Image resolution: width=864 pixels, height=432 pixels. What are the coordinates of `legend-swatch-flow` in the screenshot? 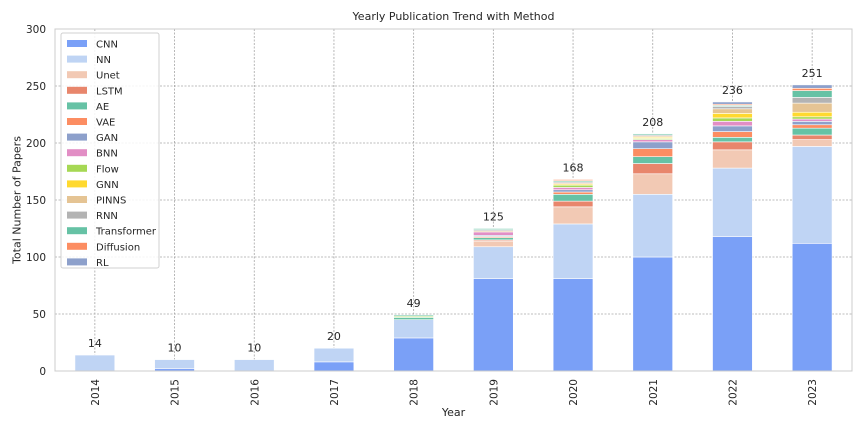 It's located at (77, 168).